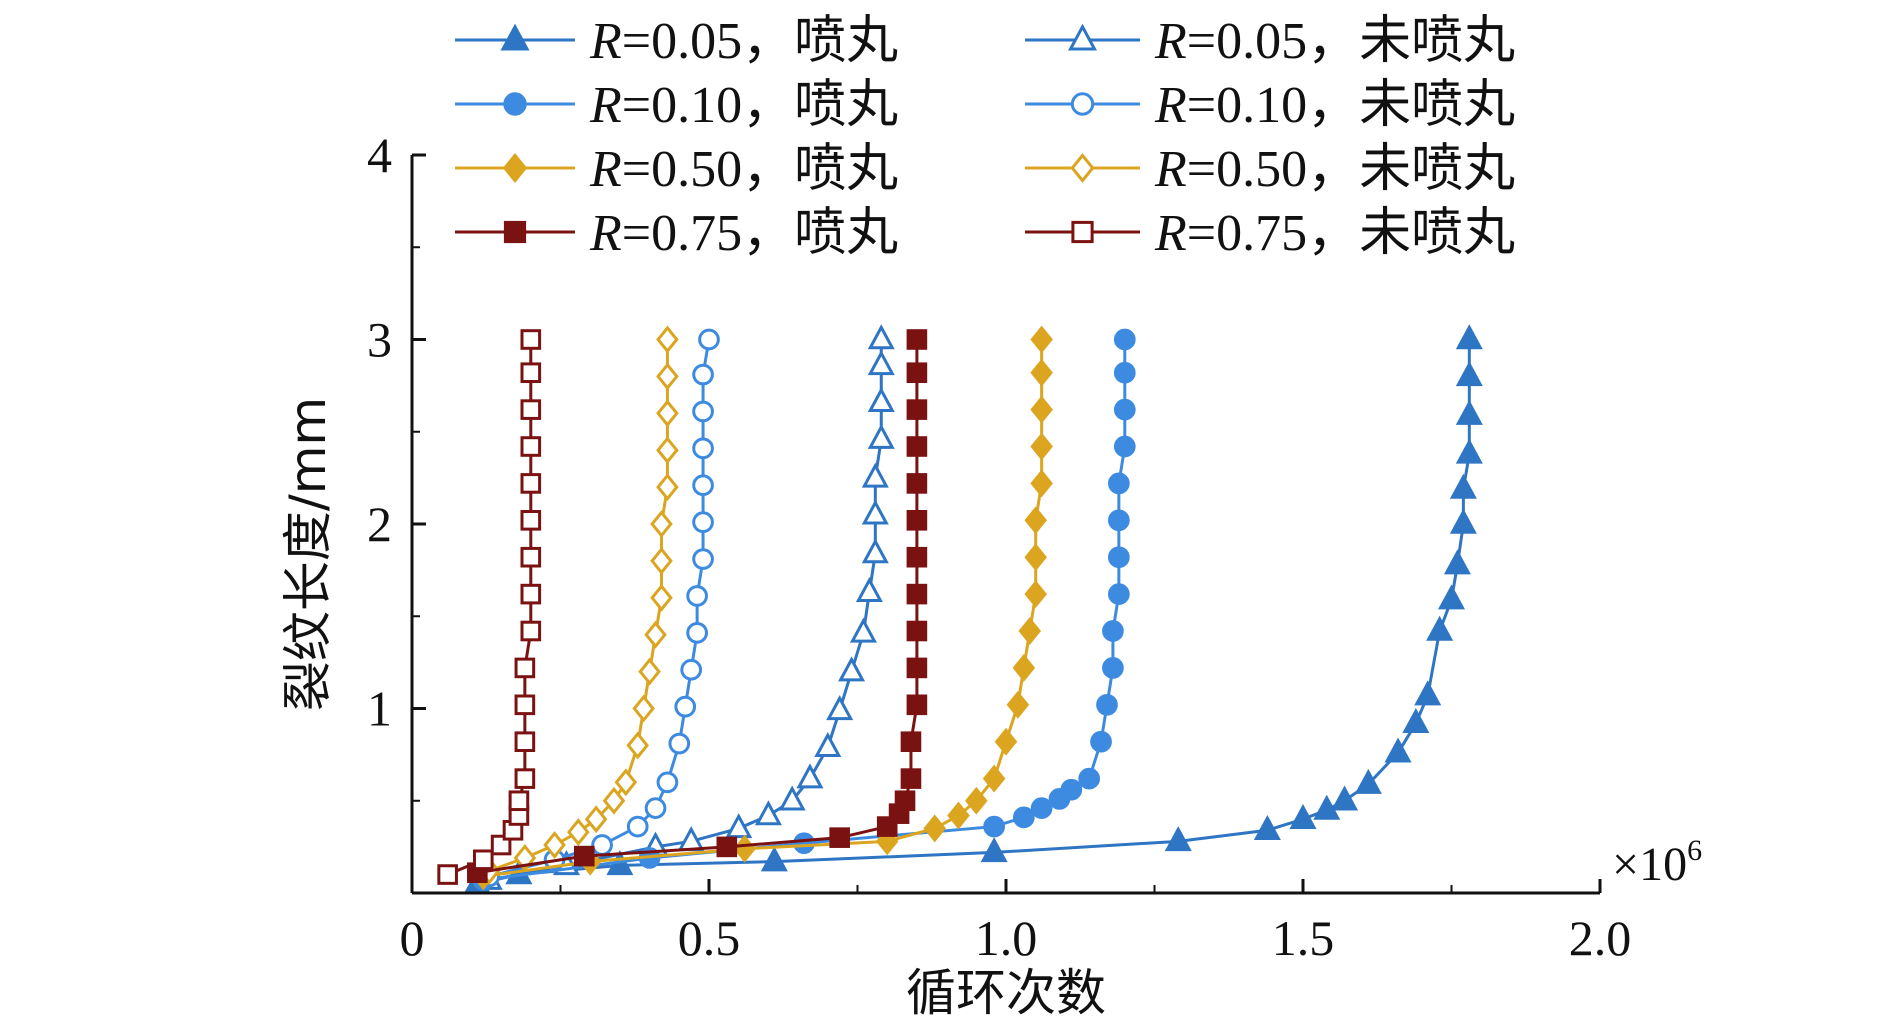 Image resolution: width=1889 pixels, height=1027 pixels. Describe the element at coordinates (1351, 105) in the screenshot. I see `legend-label-rest: =0.10，未喷丸` at that location.